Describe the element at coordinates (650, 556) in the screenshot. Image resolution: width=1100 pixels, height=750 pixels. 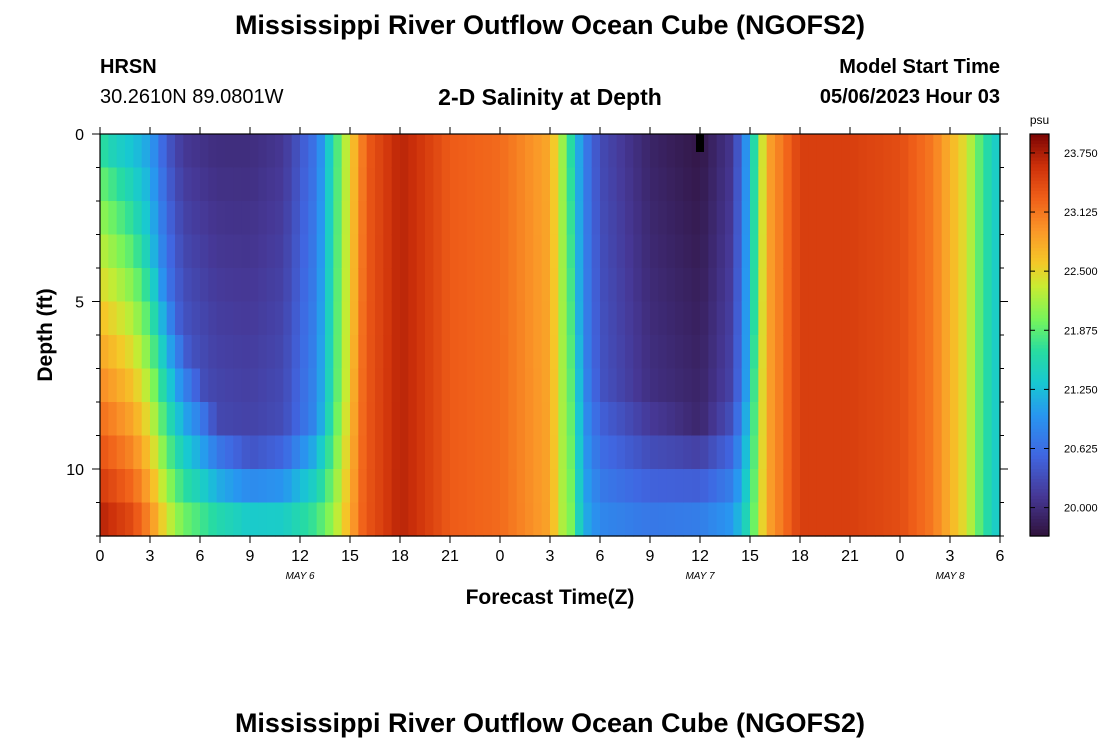
I see `x-tick-label: 9` at that location.